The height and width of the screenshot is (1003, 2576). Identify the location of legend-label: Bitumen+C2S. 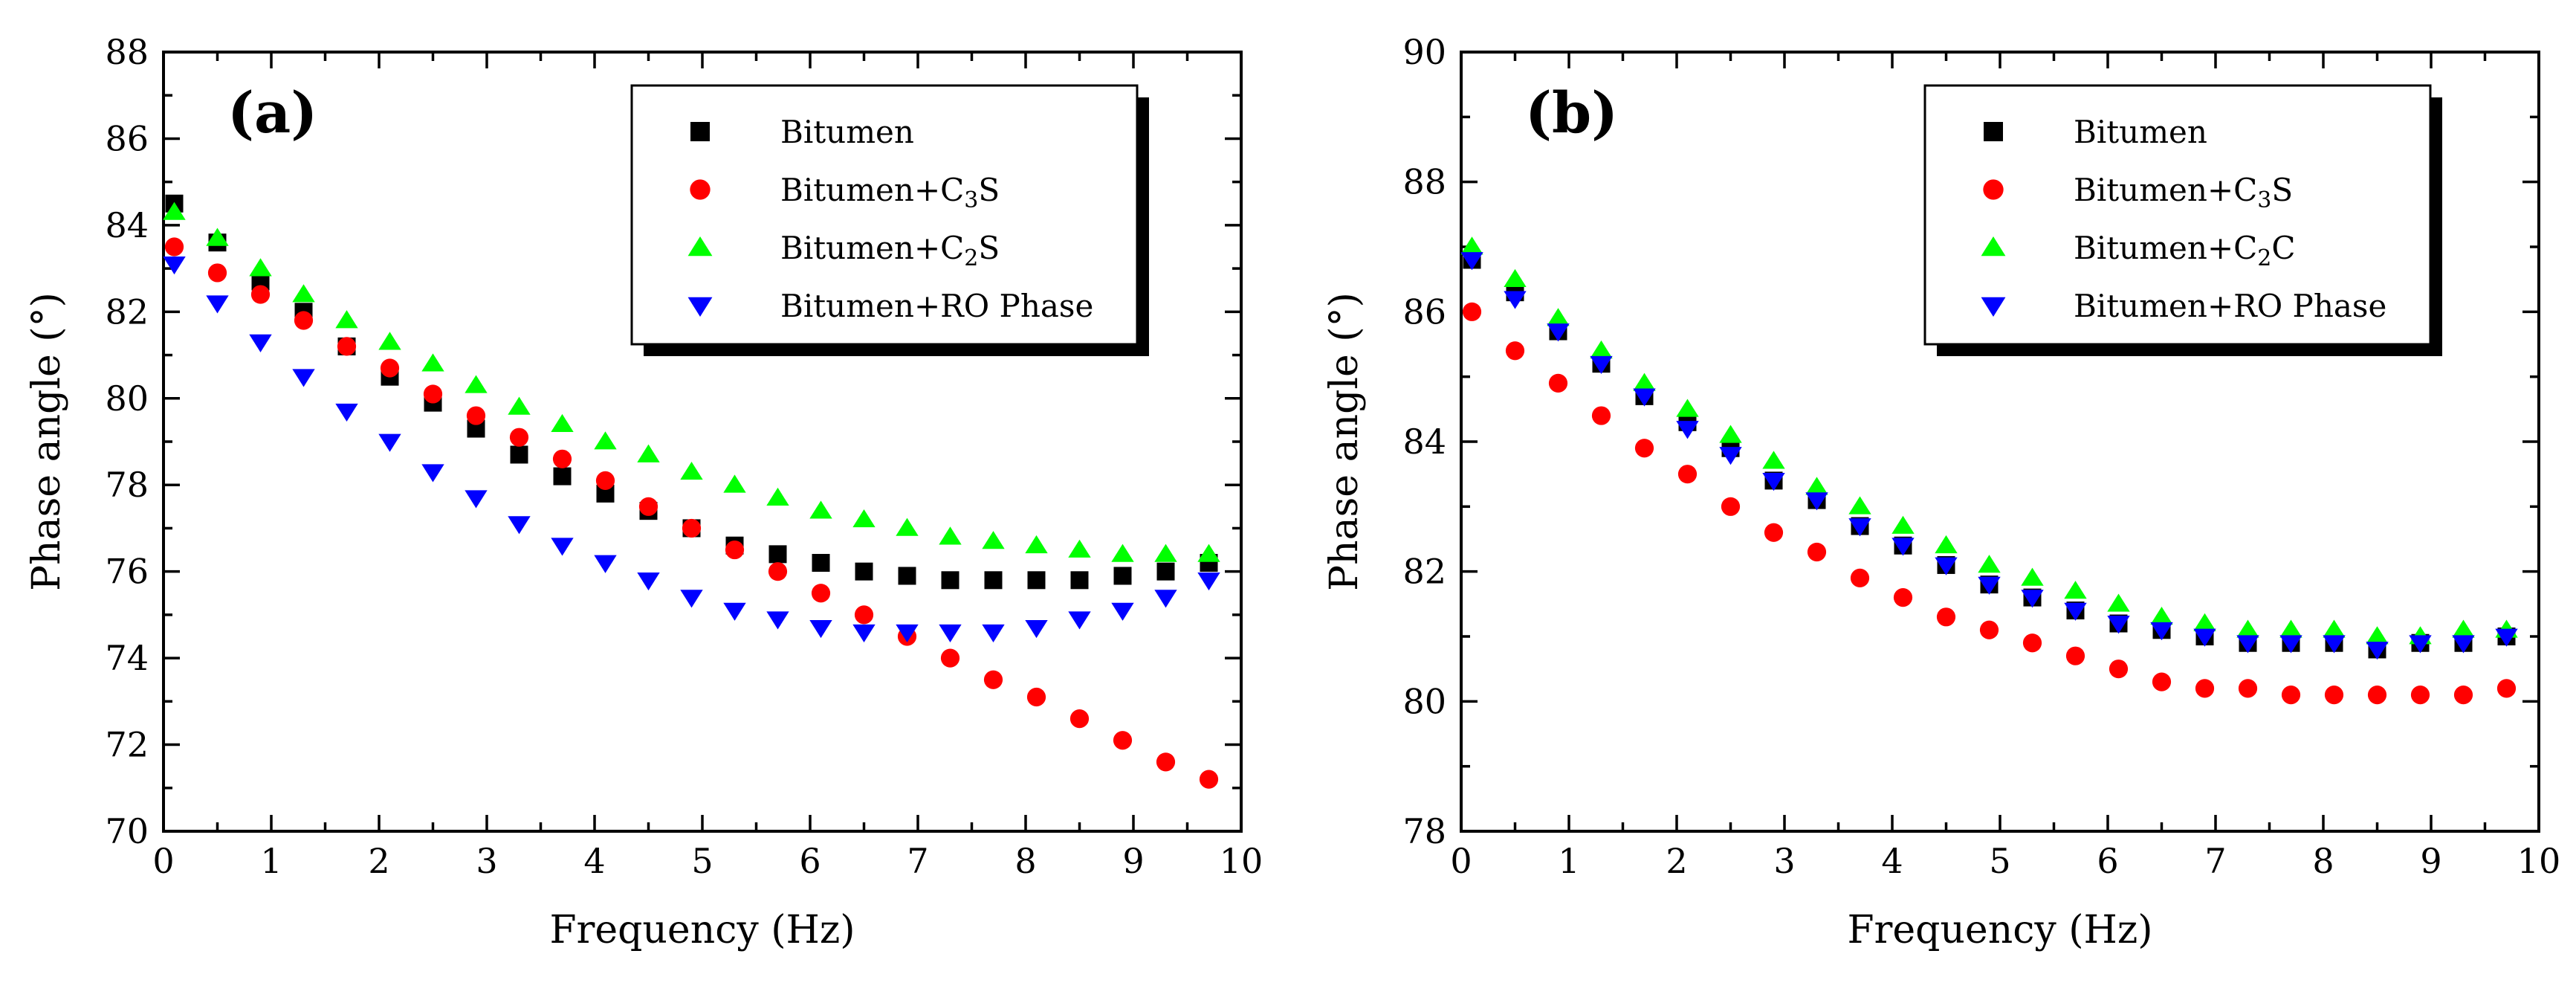
(890, 250).